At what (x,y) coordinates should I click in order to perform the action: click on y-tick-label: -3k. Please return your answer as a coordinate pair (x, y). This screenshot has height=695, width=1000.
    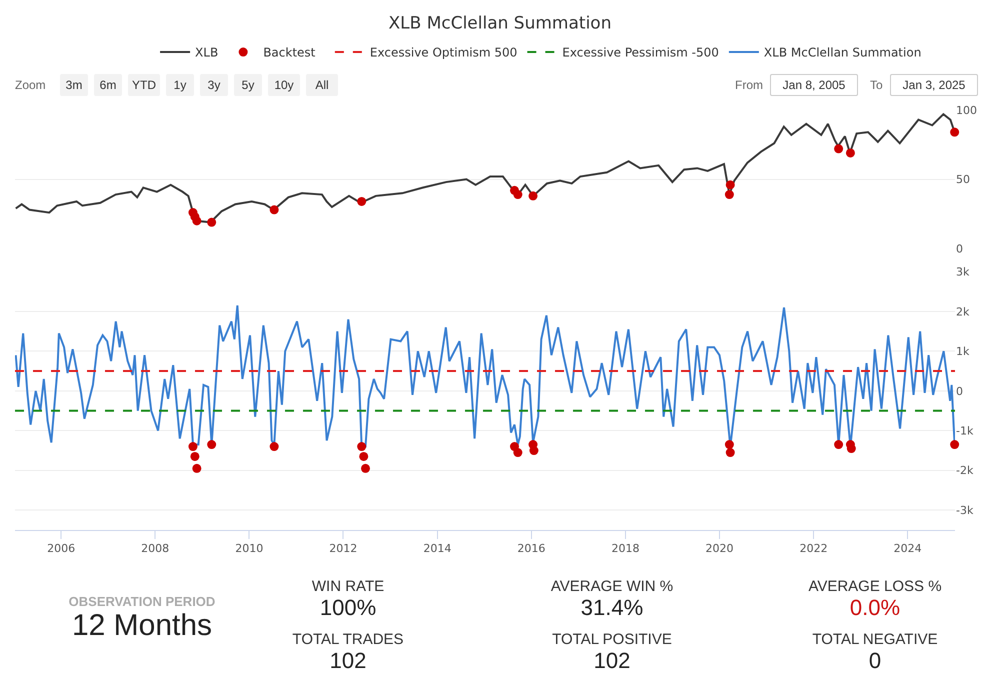
    Looking at the image, I should click on (965, 510).